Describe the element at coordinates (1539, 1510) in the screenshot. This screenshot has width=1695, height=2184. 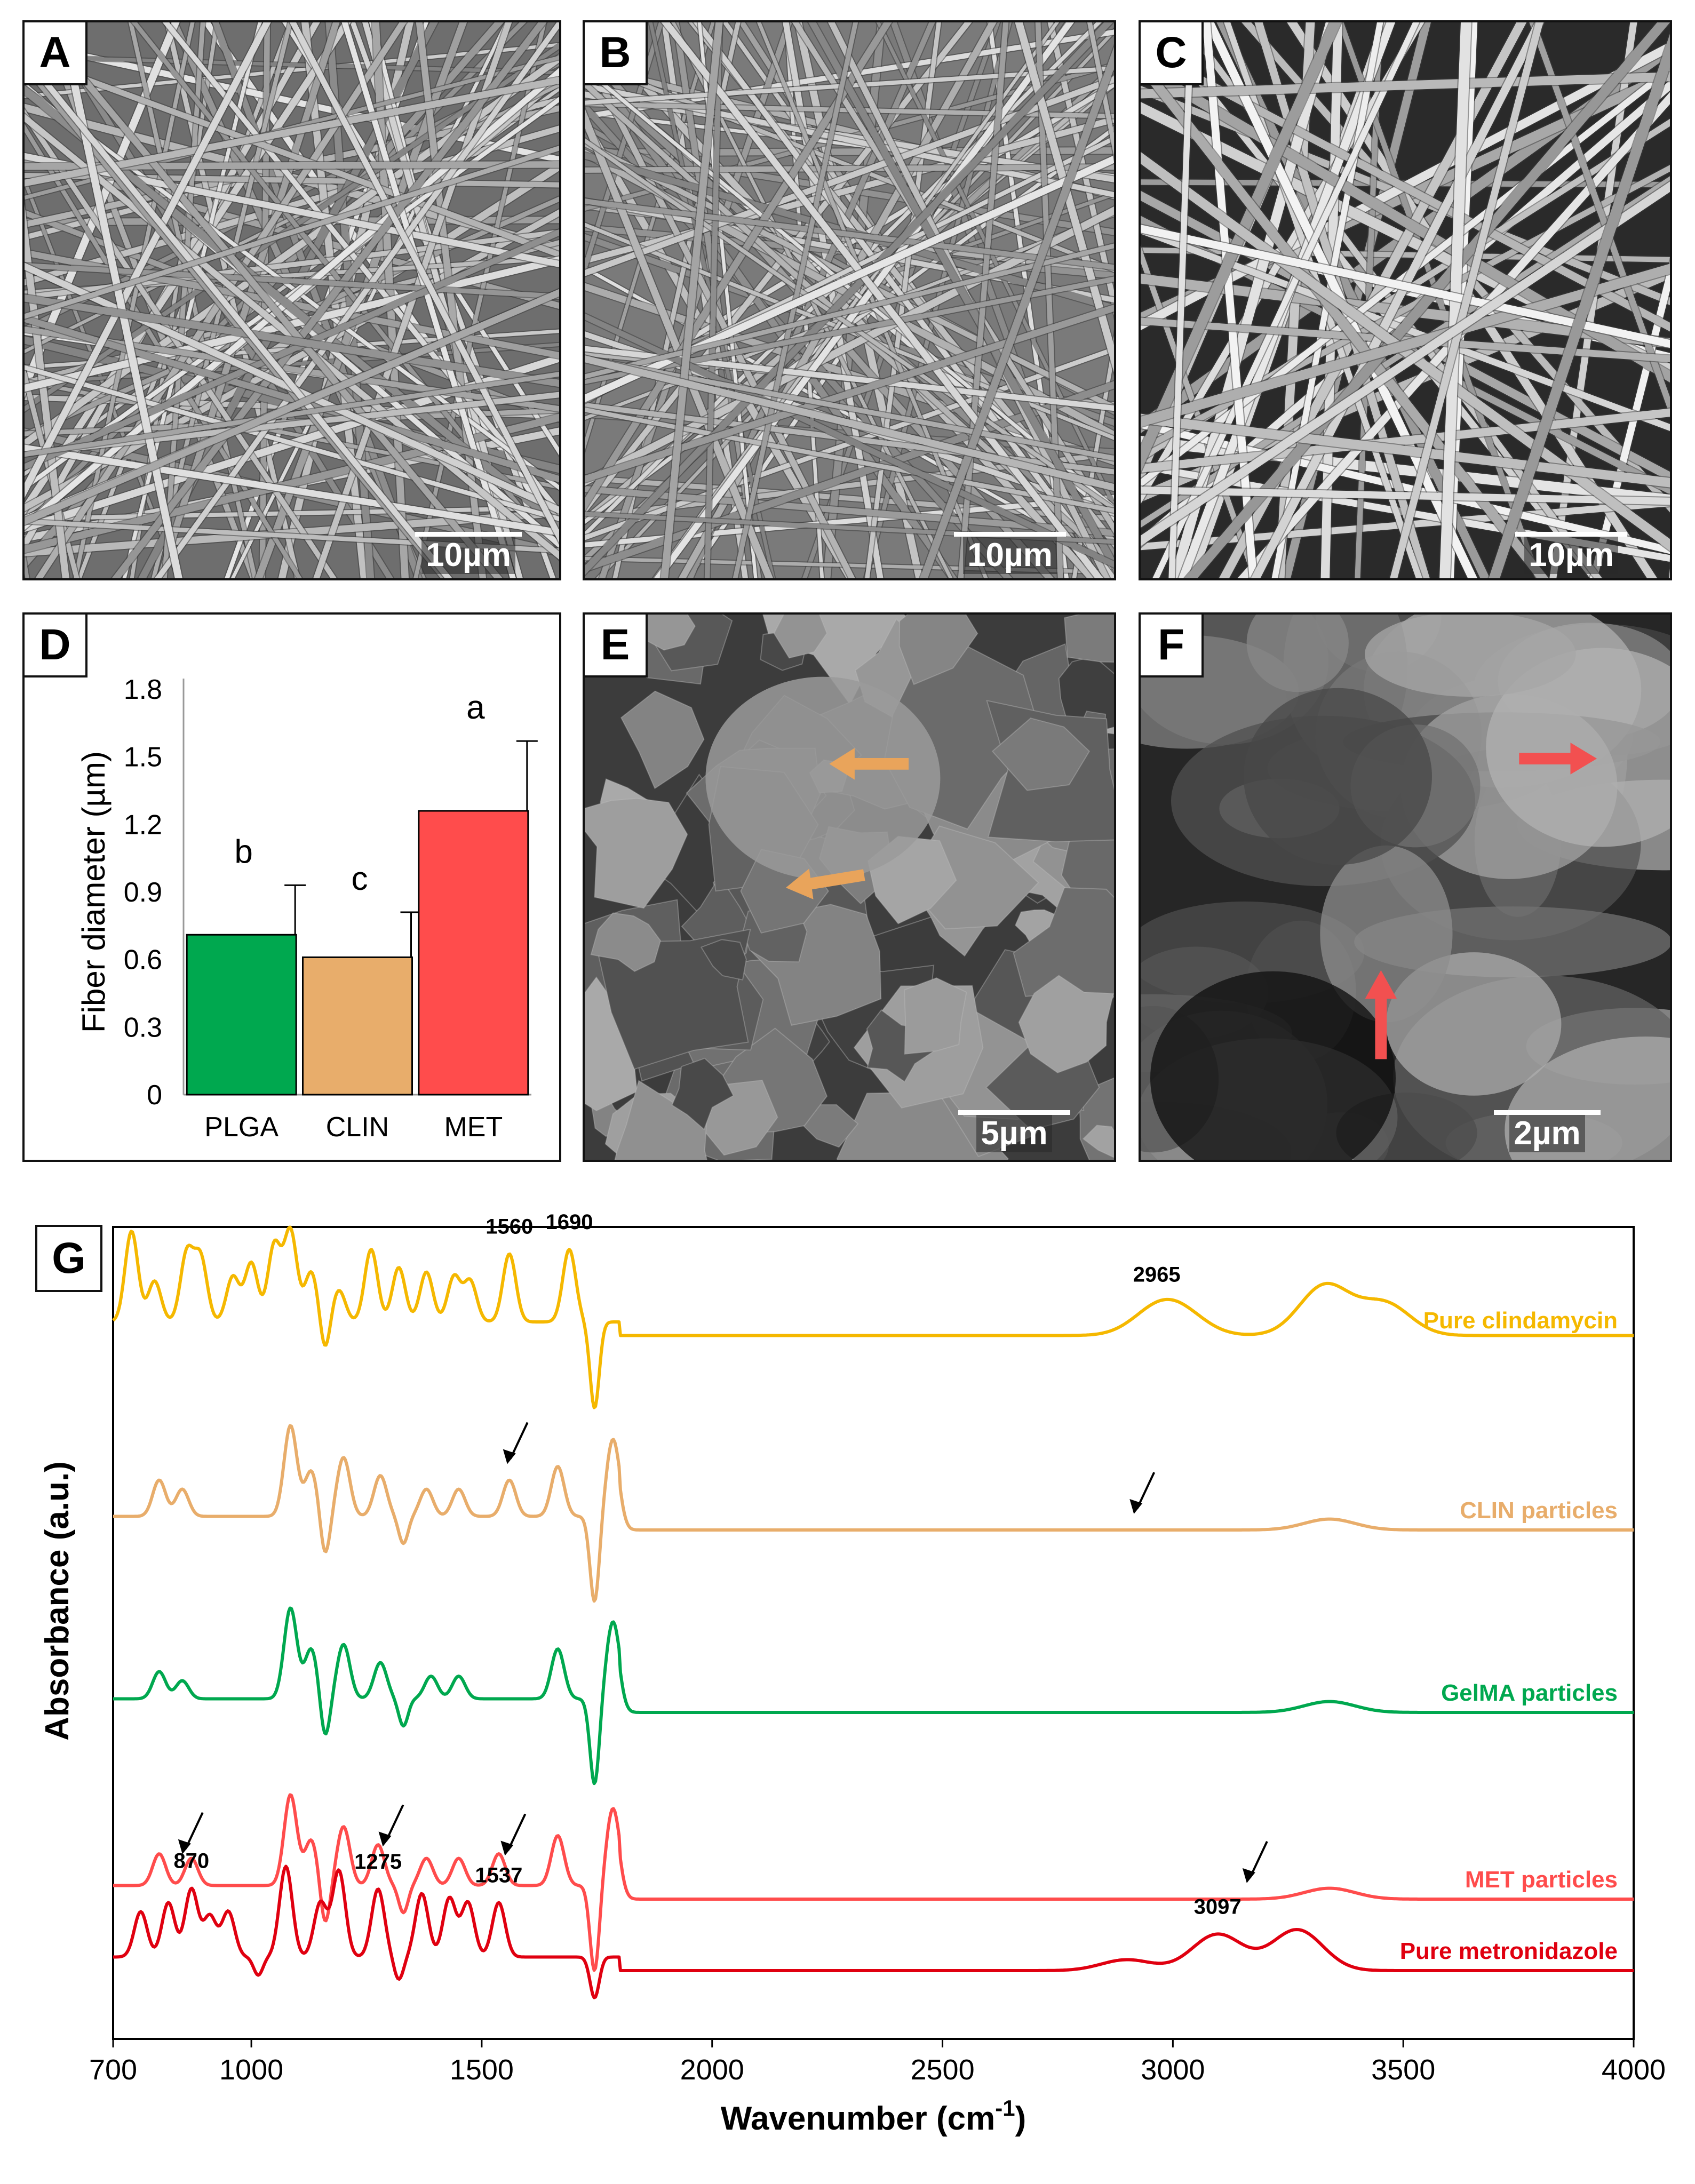
I see `series-label: CLIN particles` at that location.